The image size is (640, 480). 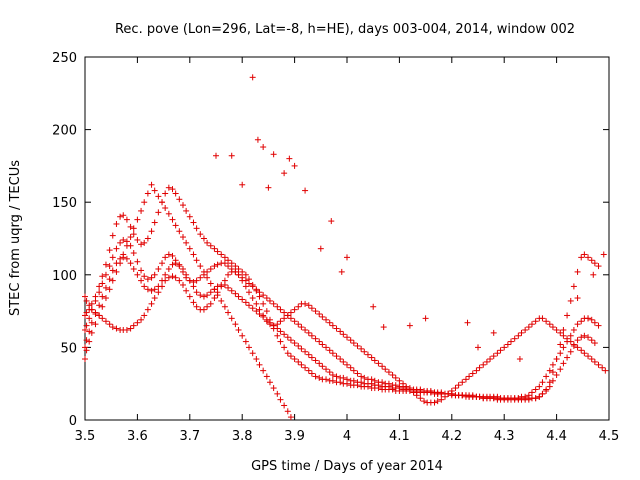 I want to click on y-tick-label: 150, so click(x=64, y=203).